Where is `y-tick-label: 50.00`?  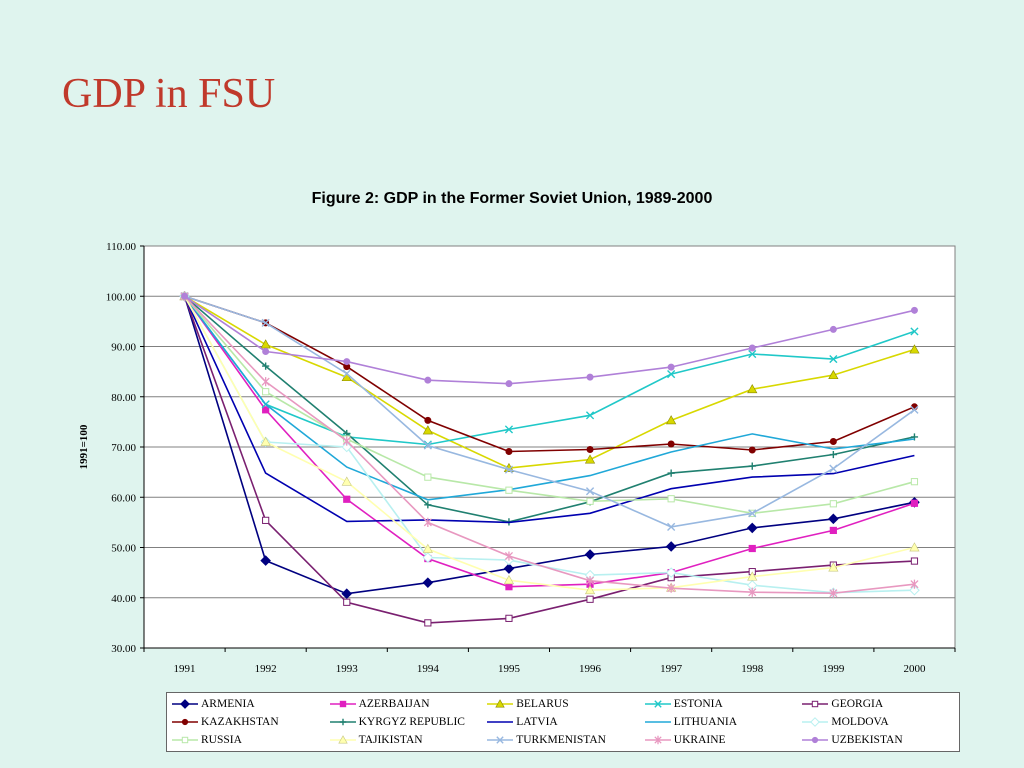 y-tick-label: 50.00 is located at coordinates (123, 549).